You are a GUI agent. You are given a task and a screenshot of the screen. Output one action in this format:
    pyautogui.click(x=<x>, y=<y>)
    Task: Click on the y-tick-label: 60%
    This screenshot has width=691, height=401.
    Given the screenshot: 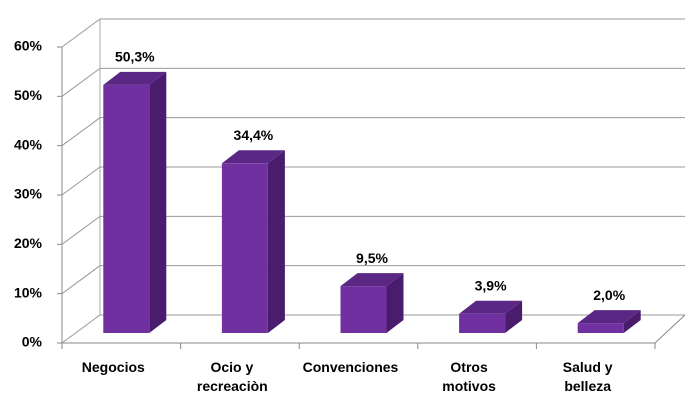 What is the action you would take?
    pyautogui.click(x=28, y=46)
    